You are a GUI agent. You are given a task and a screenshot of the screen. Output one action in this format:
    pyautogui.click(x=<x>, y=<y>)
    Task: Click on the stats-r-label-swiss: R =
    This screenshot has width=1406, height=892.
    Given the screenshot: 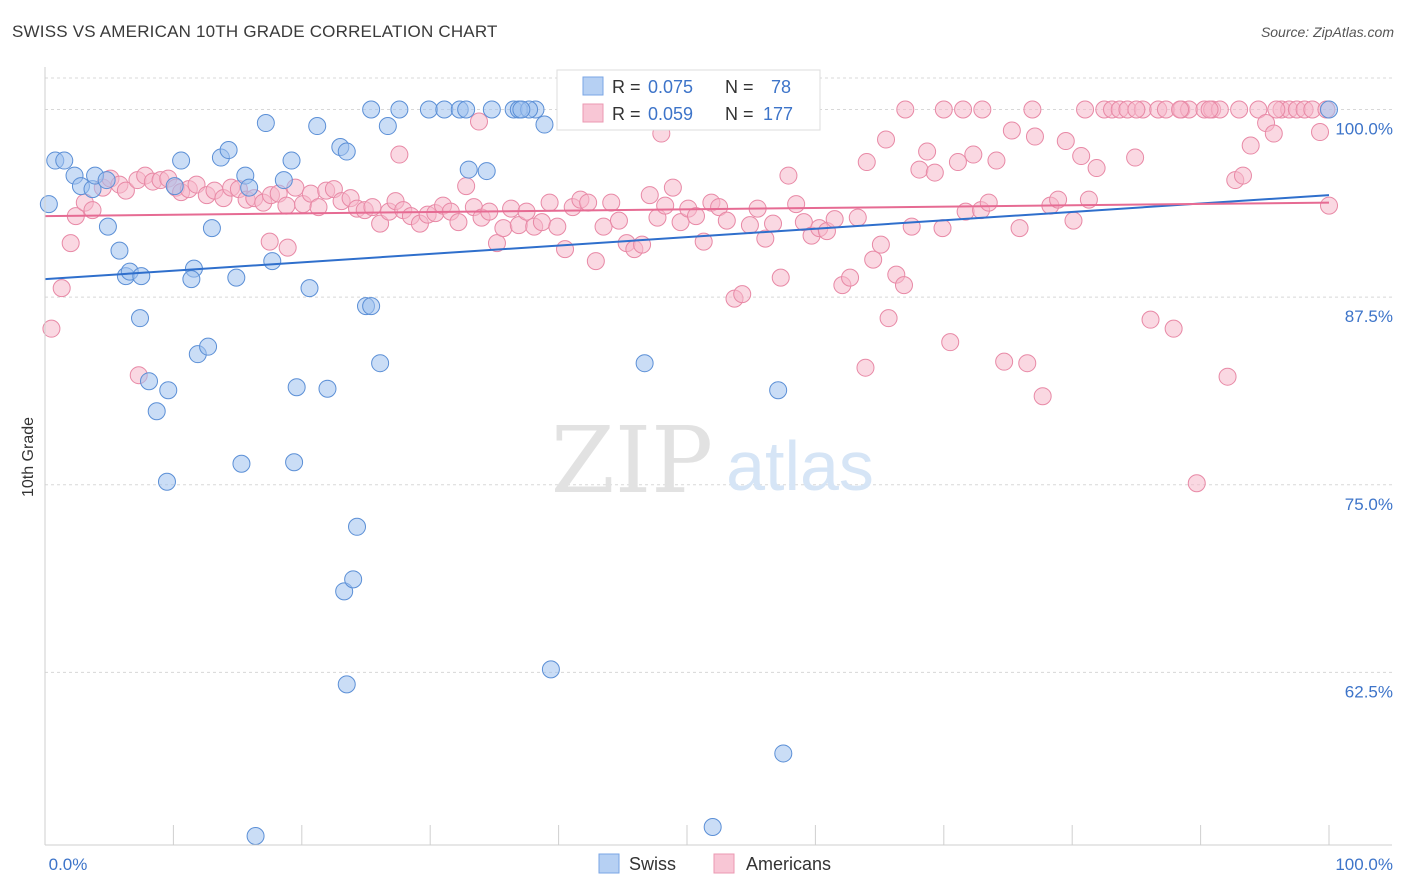 What is the action you would take?
    pyautogui.click(x=626, y=87)
    